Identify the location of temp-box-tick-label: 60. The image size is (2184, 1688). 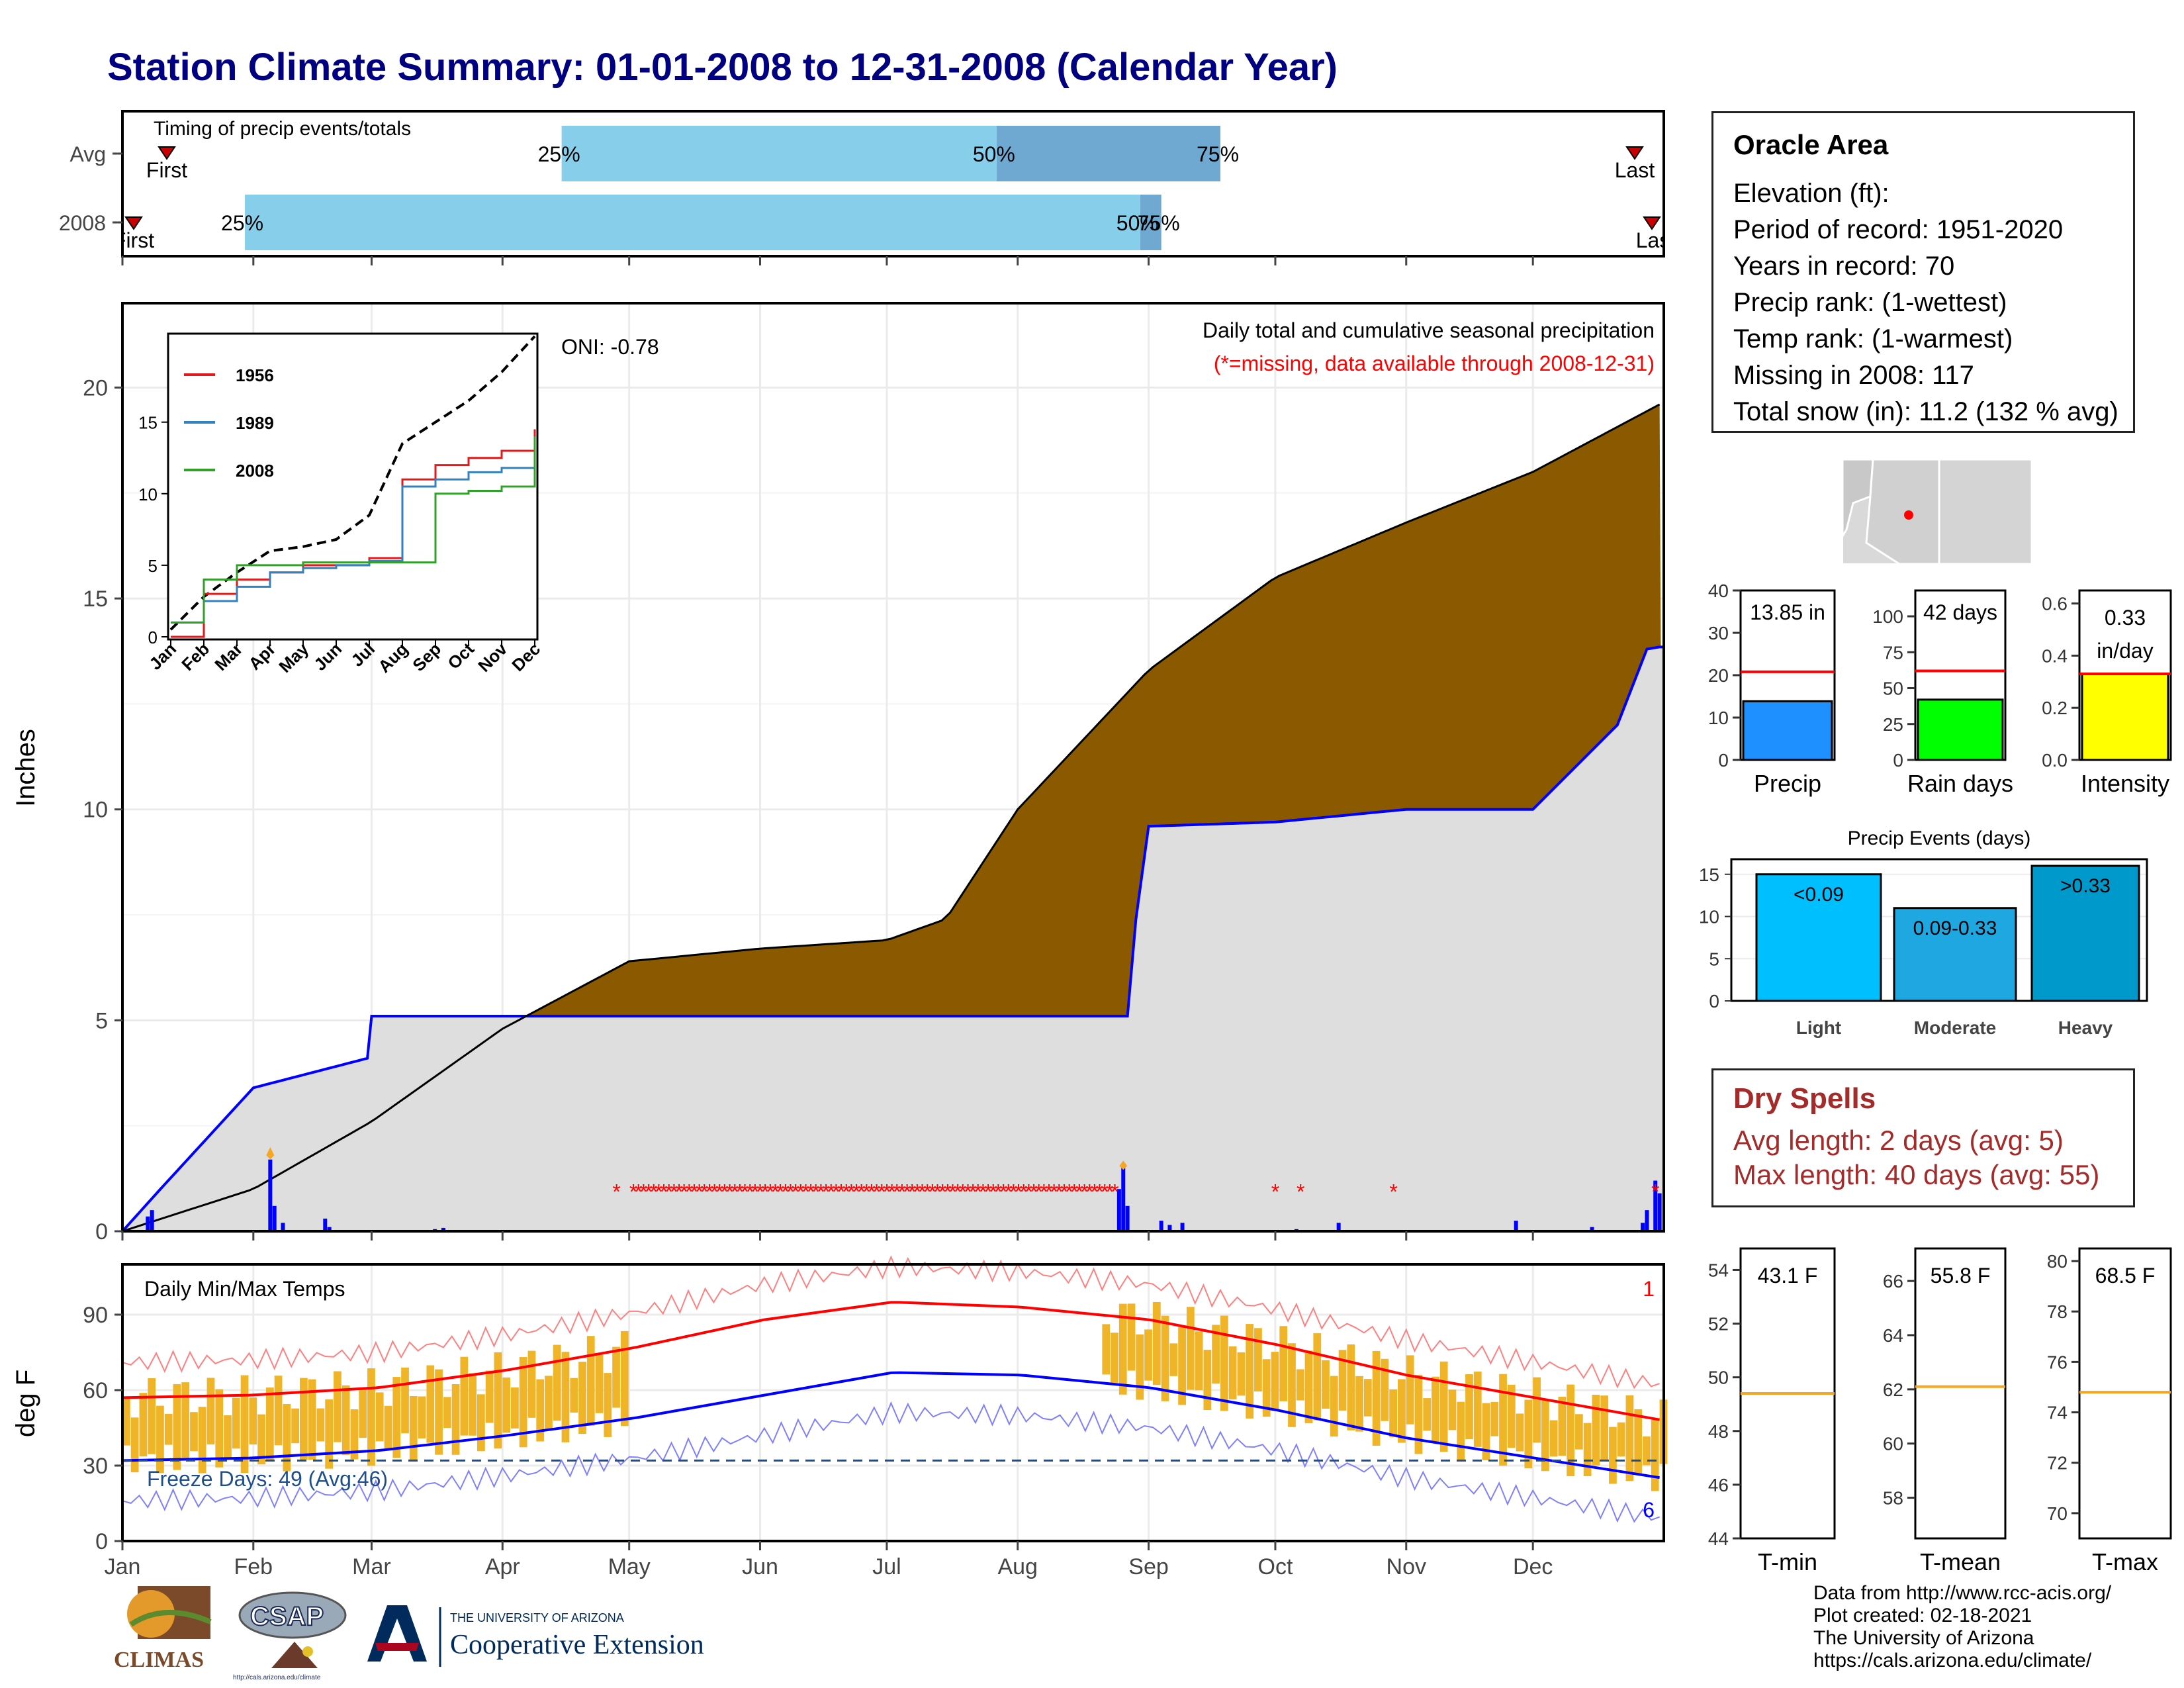
(1893, 1444).